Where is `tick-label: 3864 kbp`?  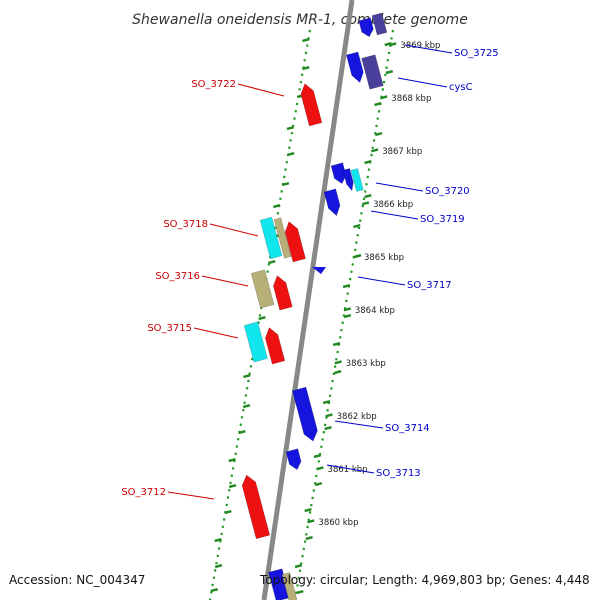
tick-label: 3864 kbp is located at coordinates (375, 311).